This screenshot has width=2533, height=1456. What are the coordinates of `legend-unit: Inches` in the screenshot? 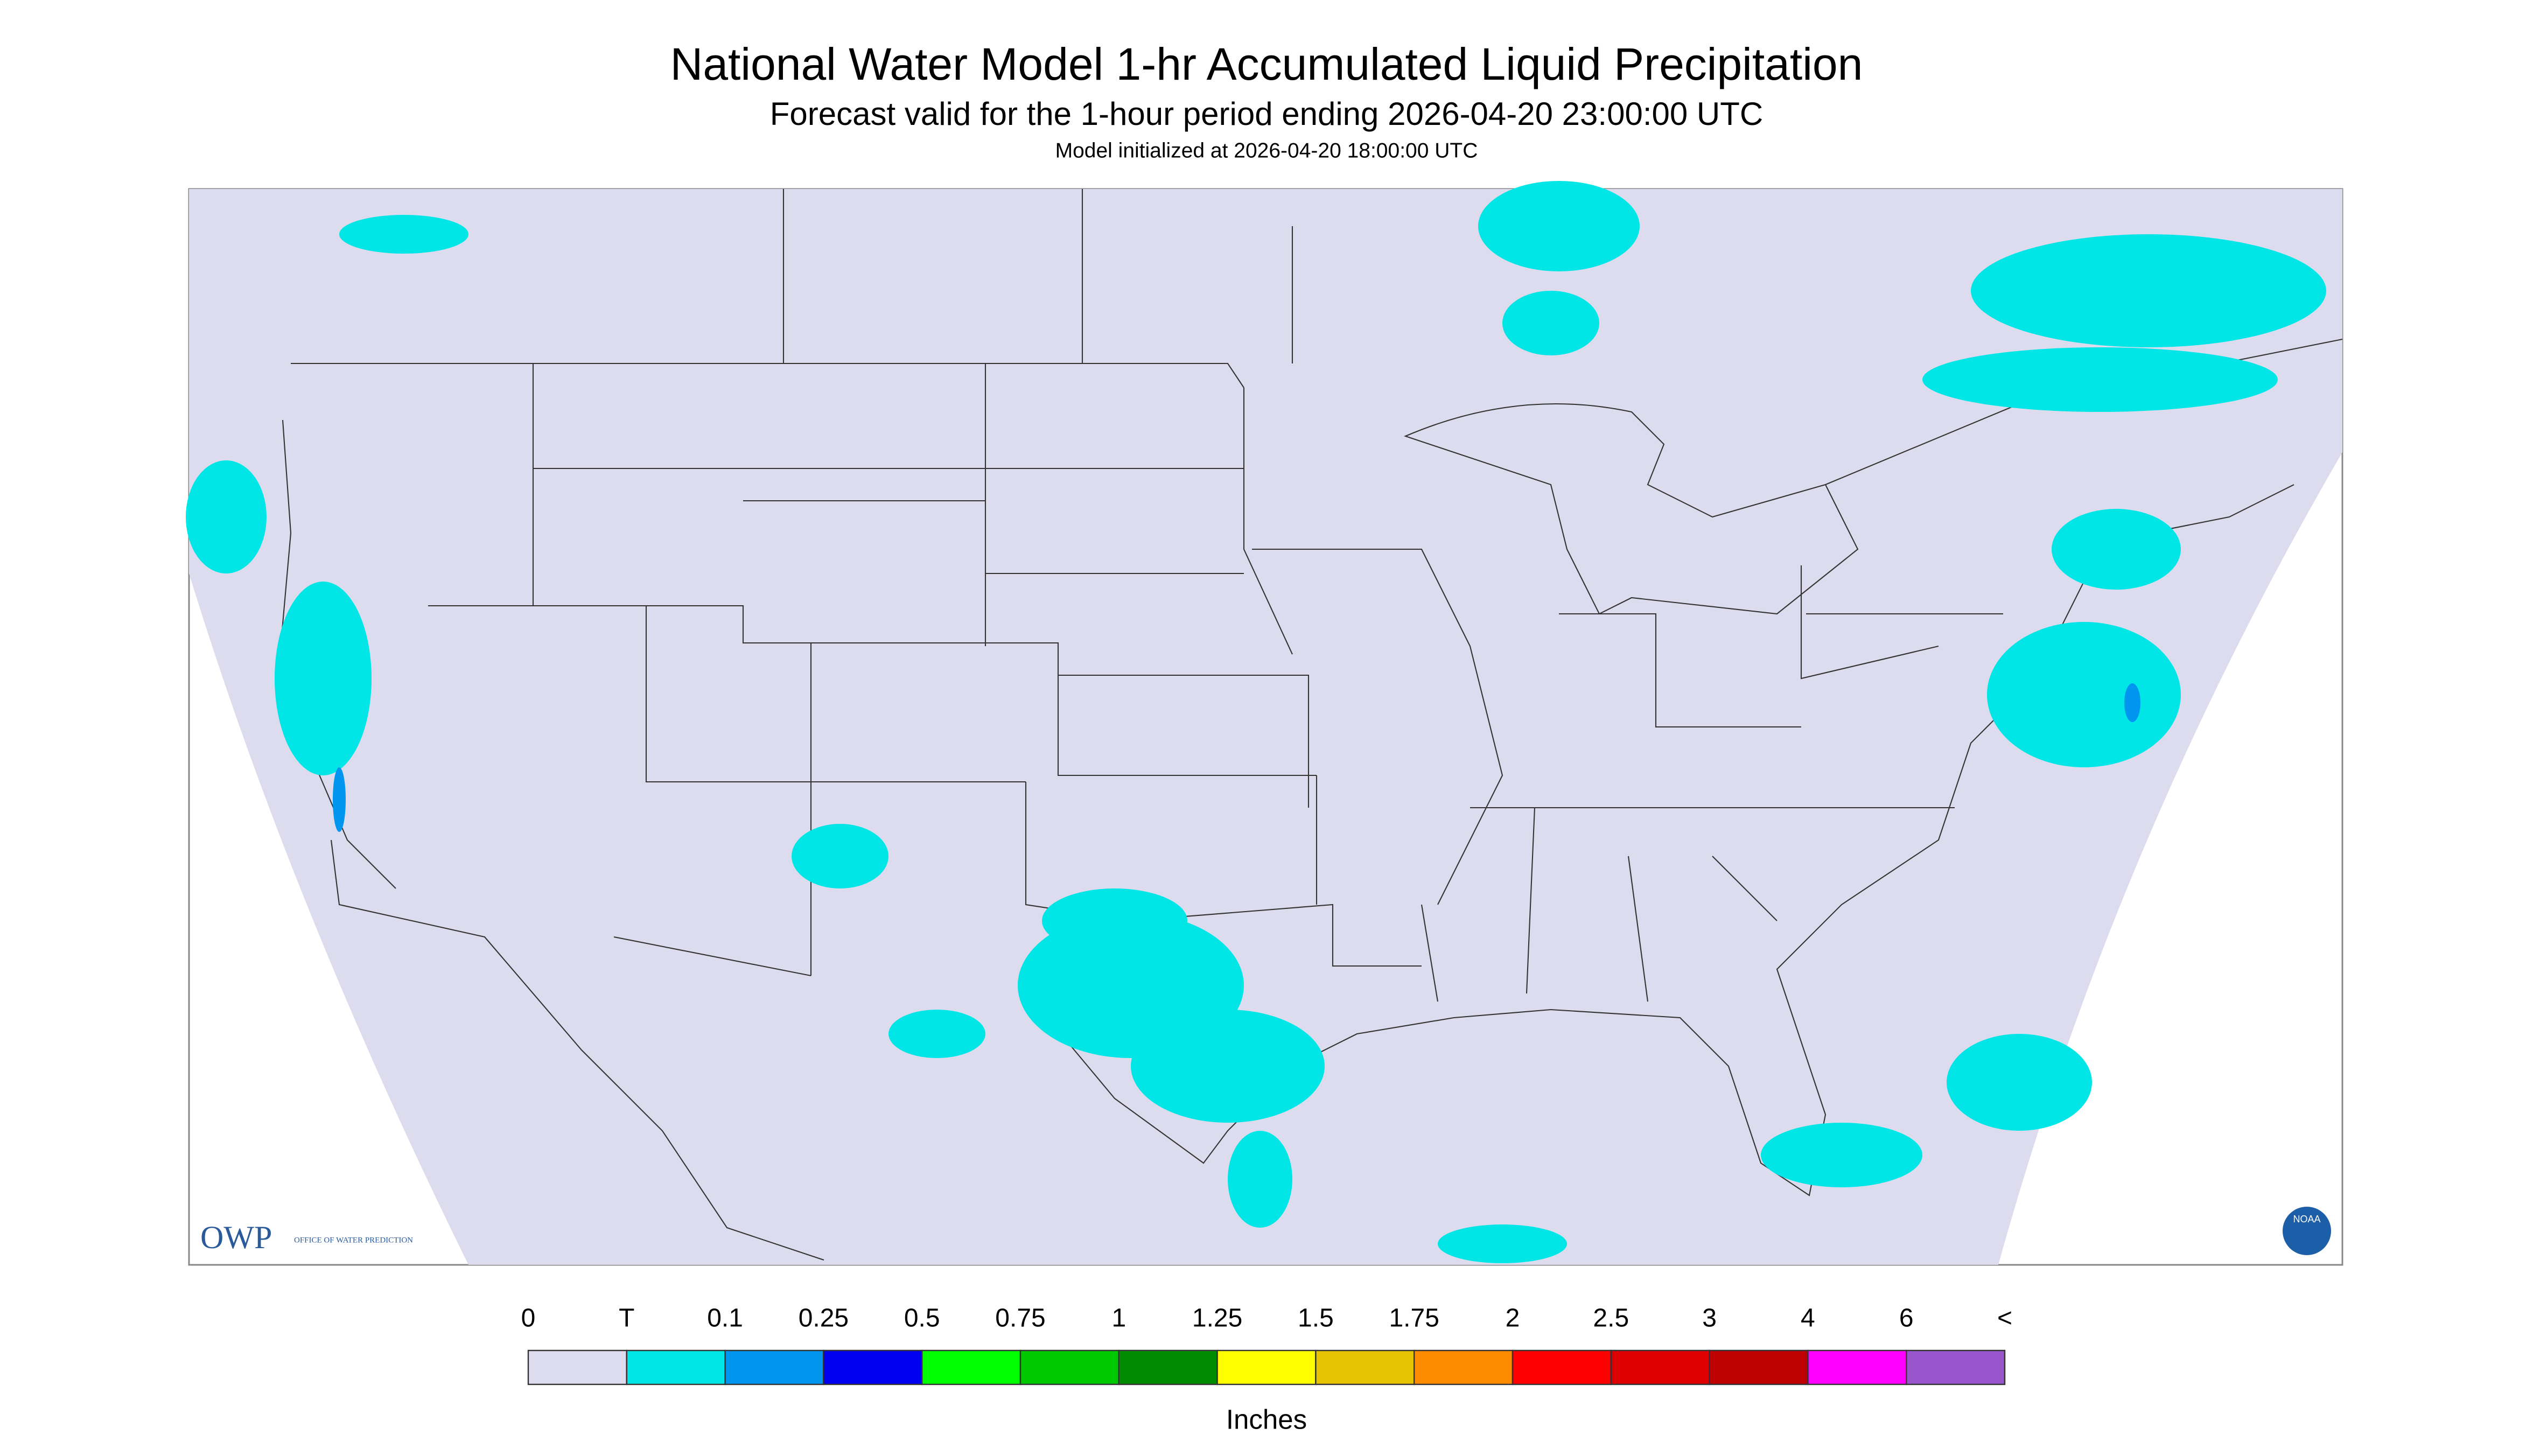 It's located at (1266, 1419).